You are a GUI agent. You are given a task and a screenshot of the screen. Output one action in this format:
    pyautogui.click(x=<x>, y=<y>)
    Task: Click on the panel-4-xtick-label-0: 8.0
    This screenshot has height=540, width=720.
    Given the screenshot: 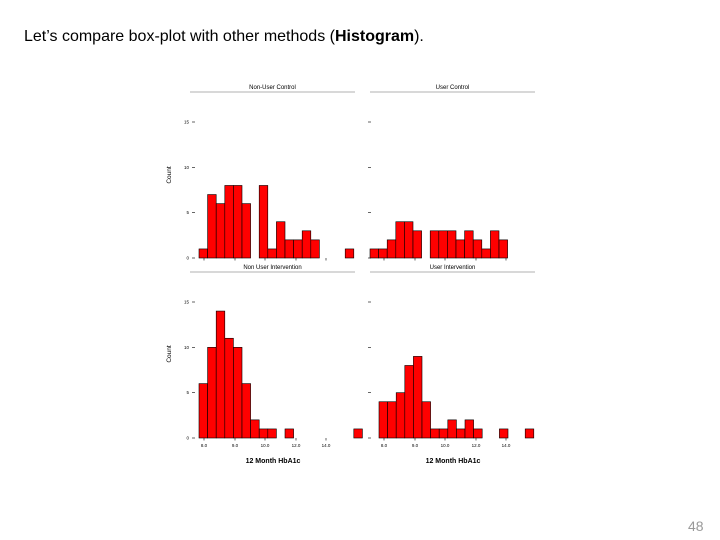 What is the action you would take?
    pyautogui.click(x=384, y=445)
    